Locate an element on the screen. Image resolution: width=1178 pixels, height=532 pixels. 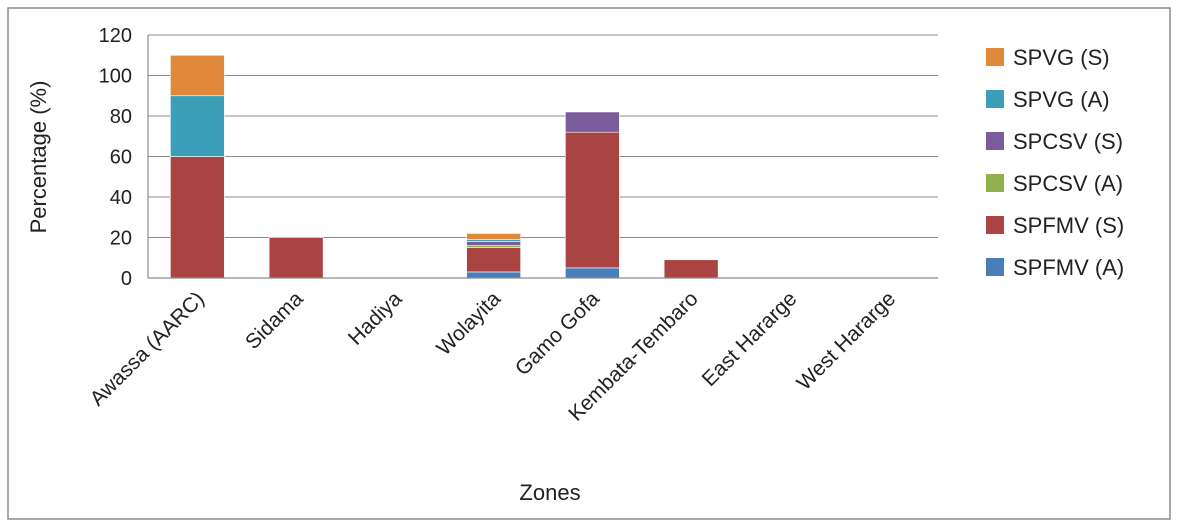
y-tick-label: 20 is located at coordinates (121, 239).